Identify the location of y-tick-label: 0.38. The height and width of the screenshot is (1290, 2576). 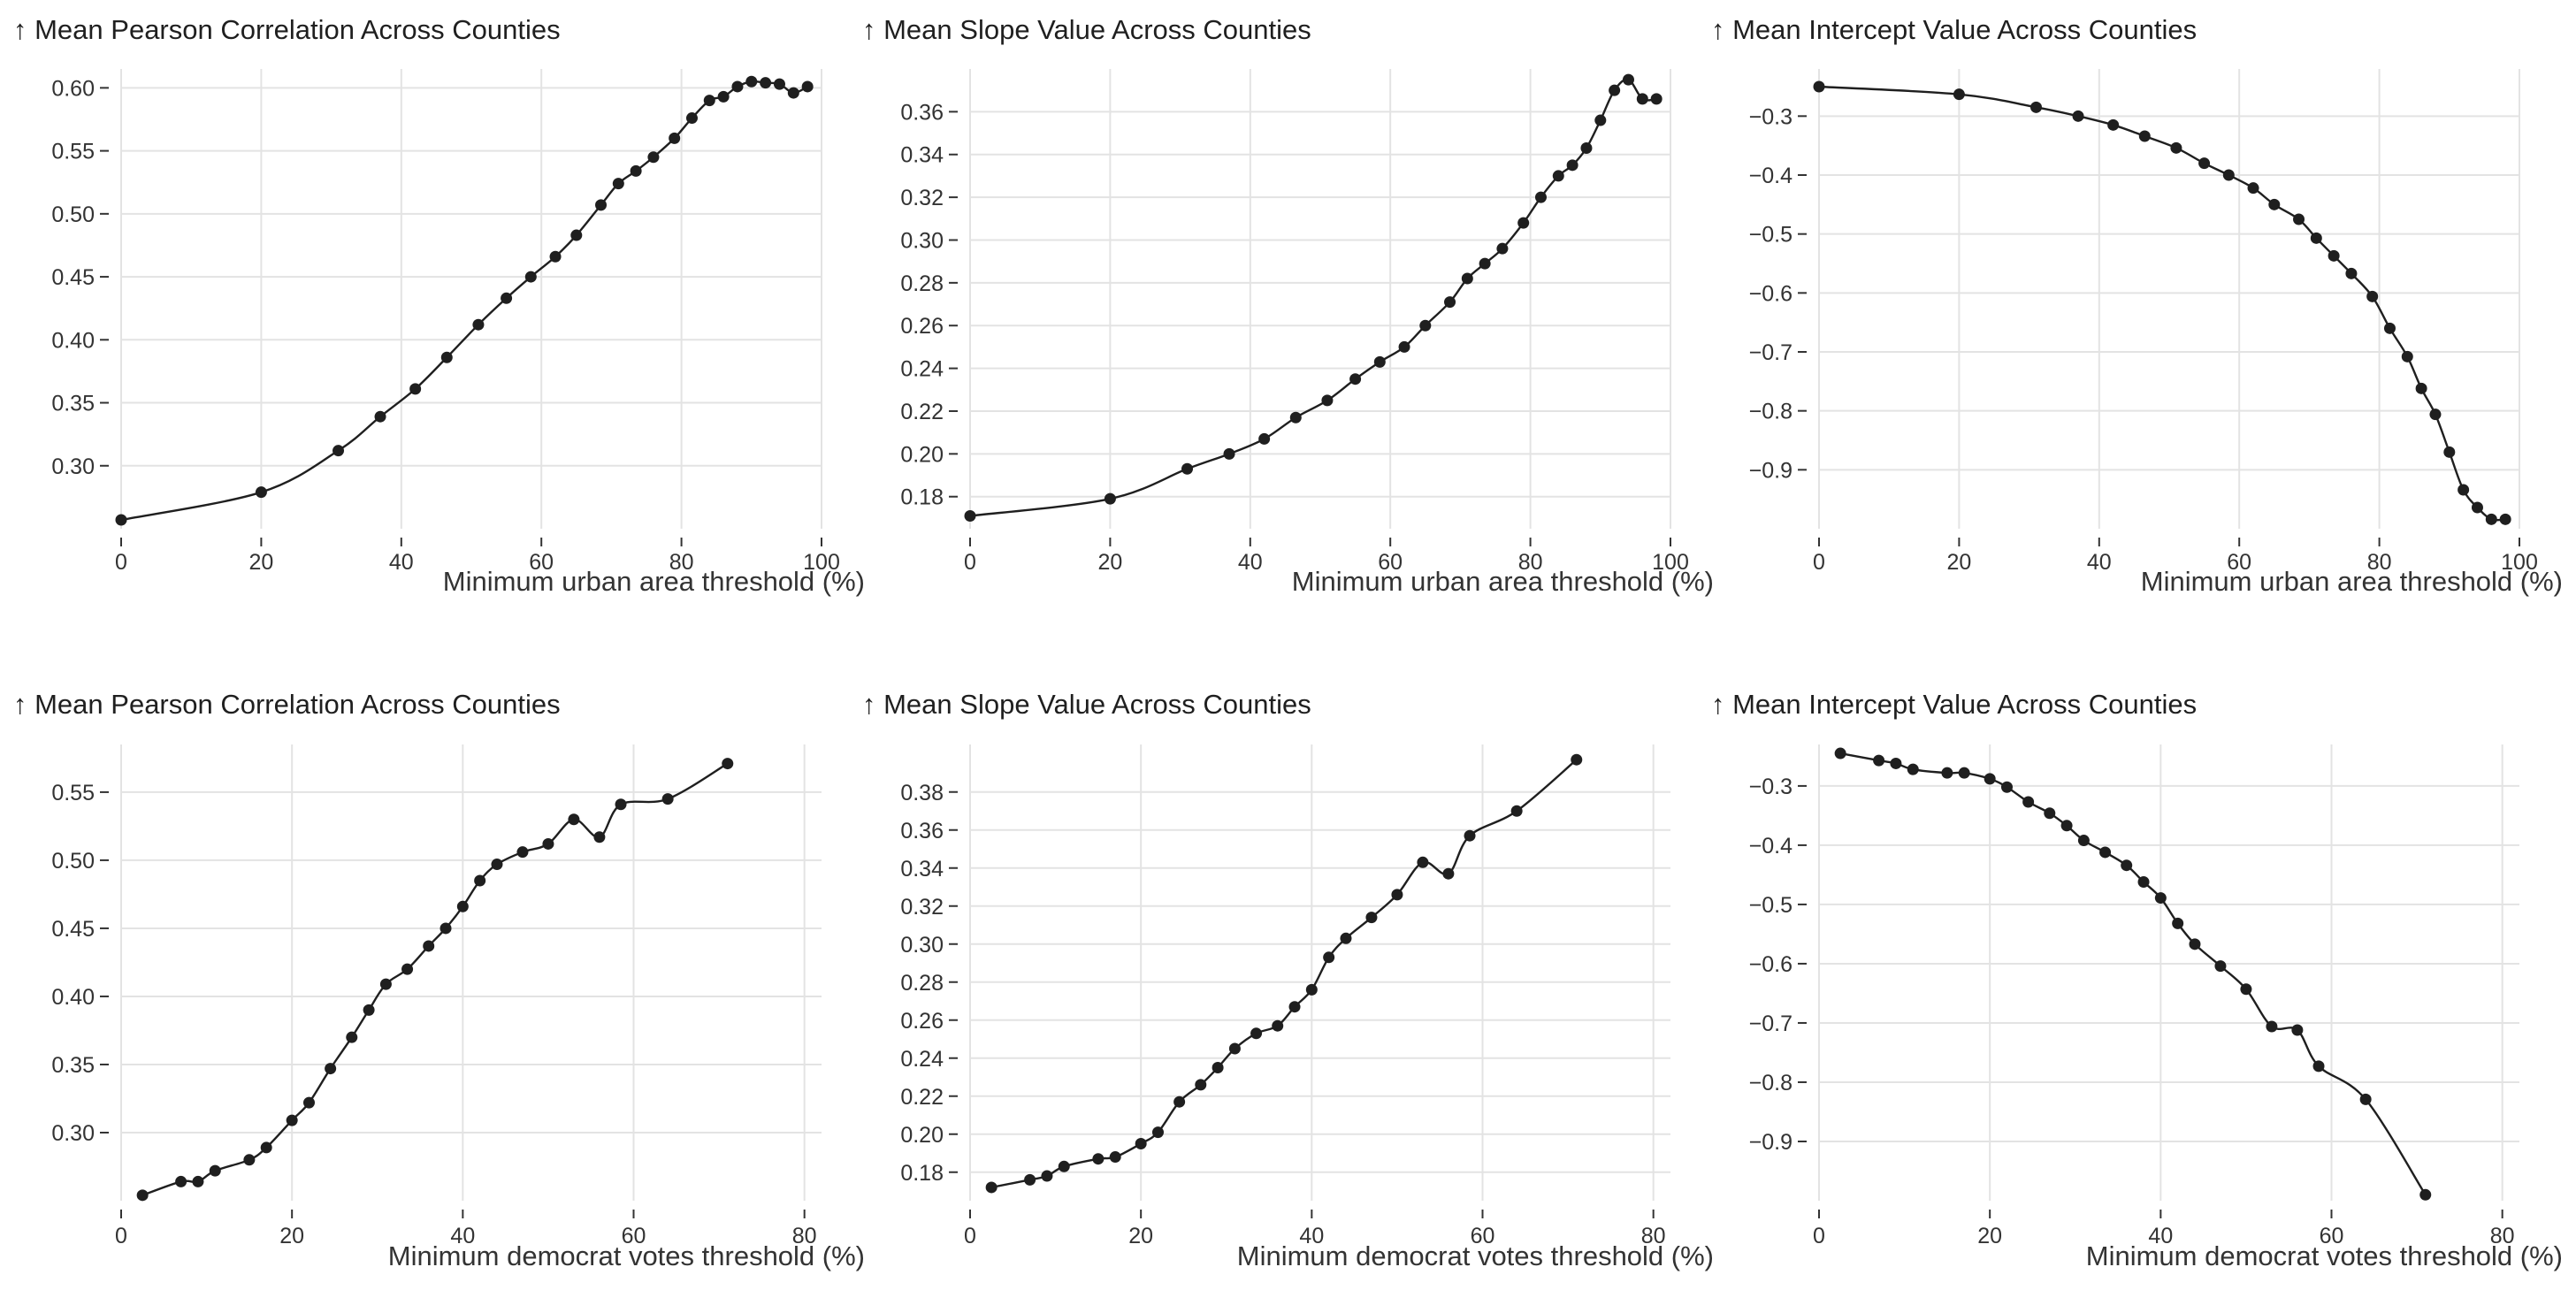
(922, 793).